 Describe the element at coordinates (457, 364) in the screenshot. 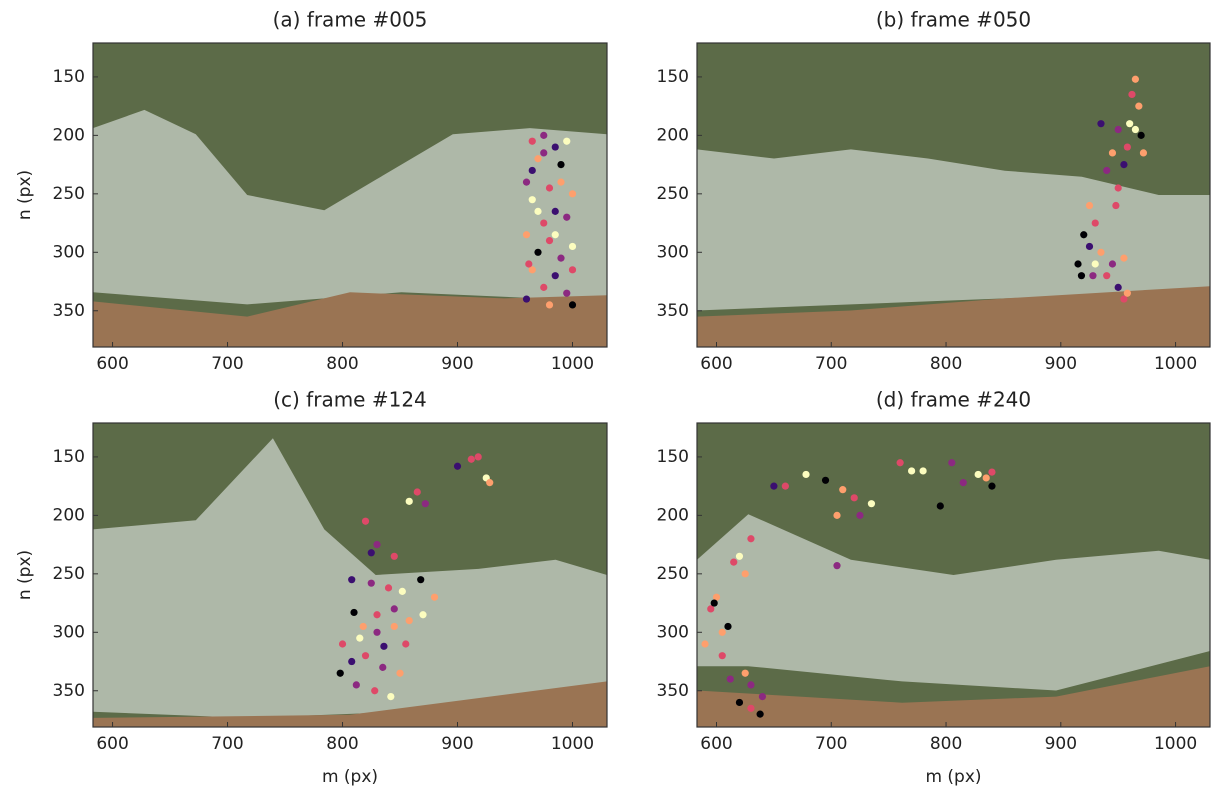

I see `x-tick-label: 900` at that location.